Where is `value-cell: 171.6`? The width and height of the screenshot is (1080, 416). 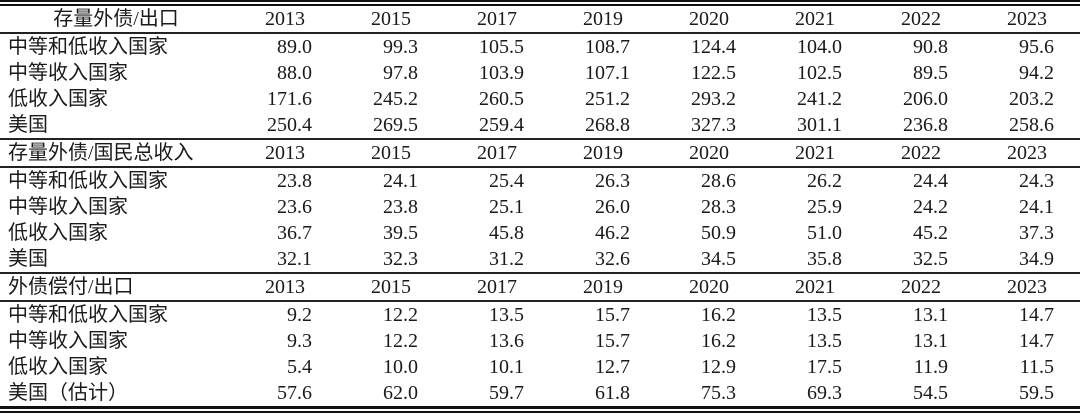
value-cell: 171.6 is located at coordinates (289, 99).